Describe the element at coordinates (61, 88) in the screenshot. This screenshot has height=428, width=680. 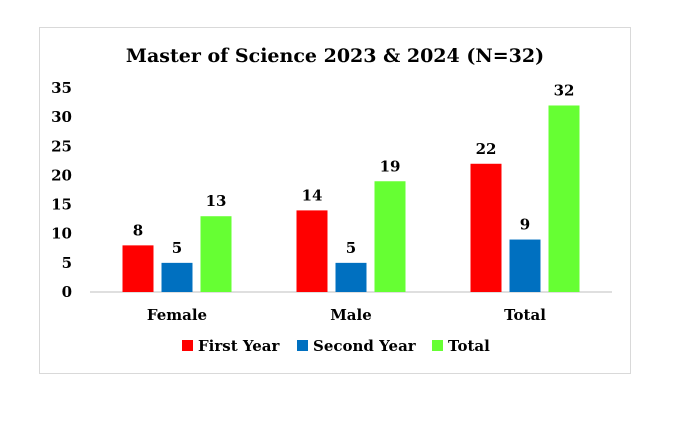
I see `y-tick-label: 35` at that location.